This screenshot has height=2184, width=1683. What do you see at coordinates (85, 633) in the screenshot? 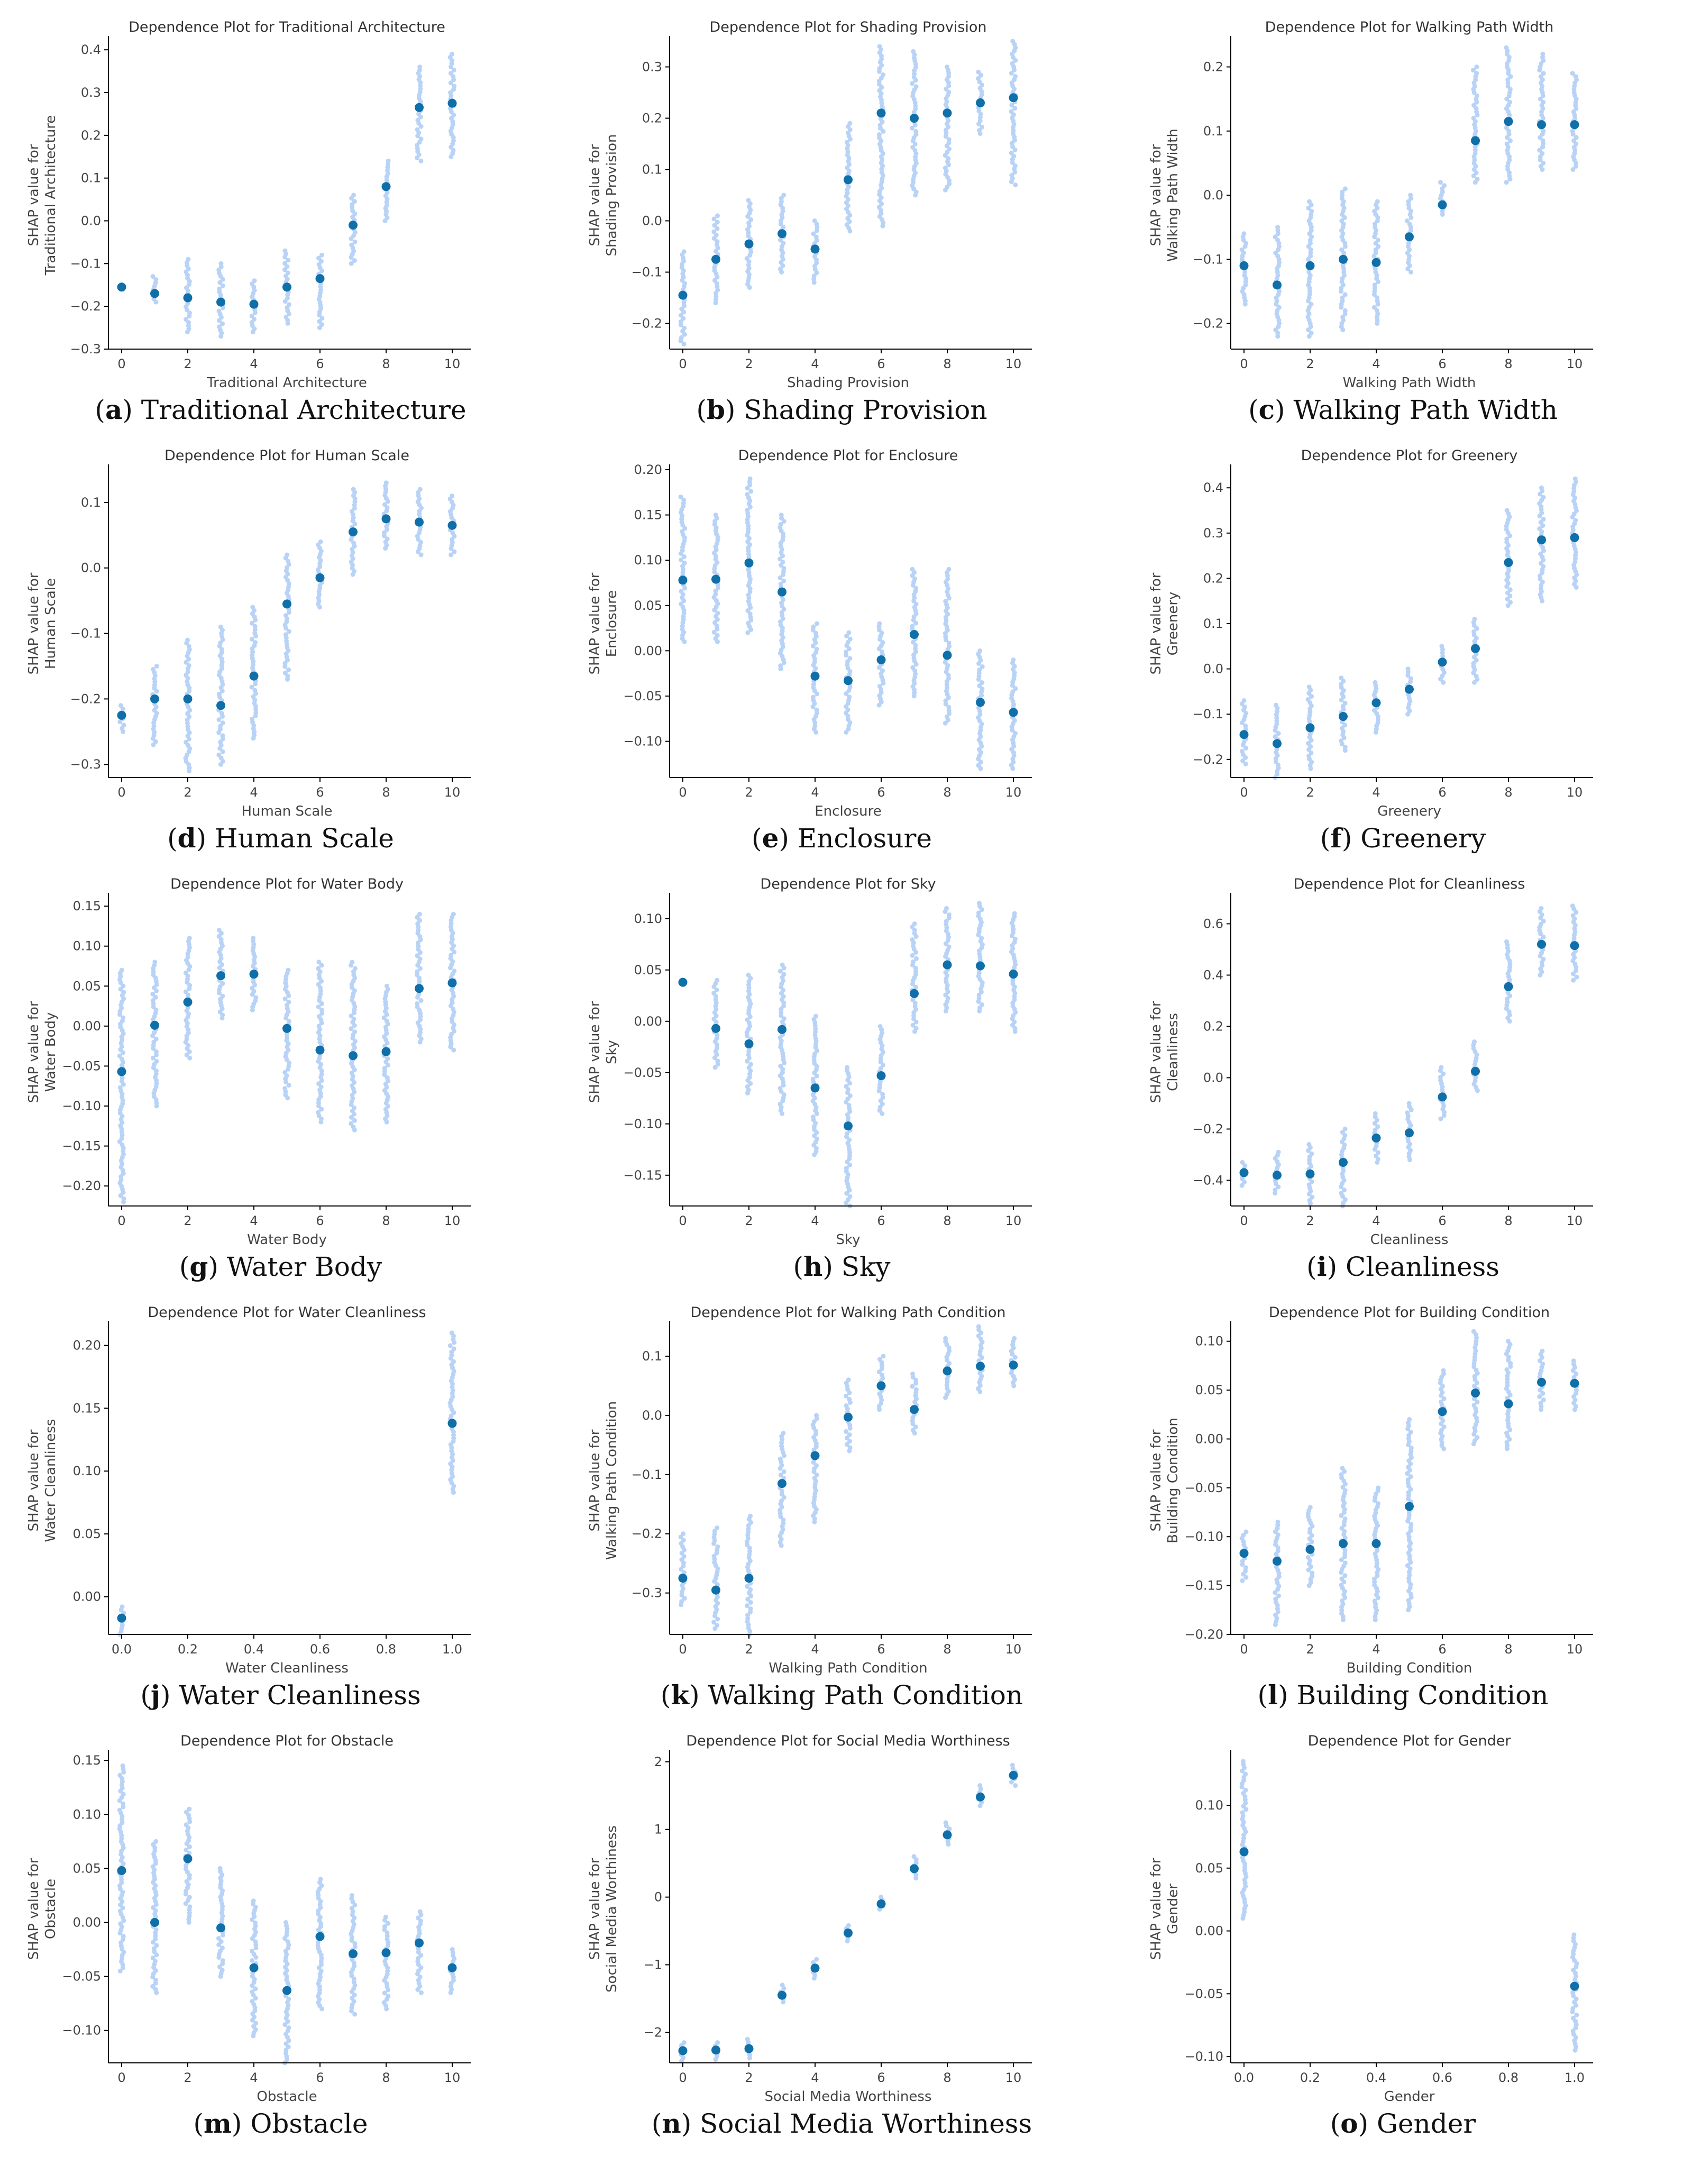
I see `y-tick-label: −0.1` at bounding box center [85, 633].